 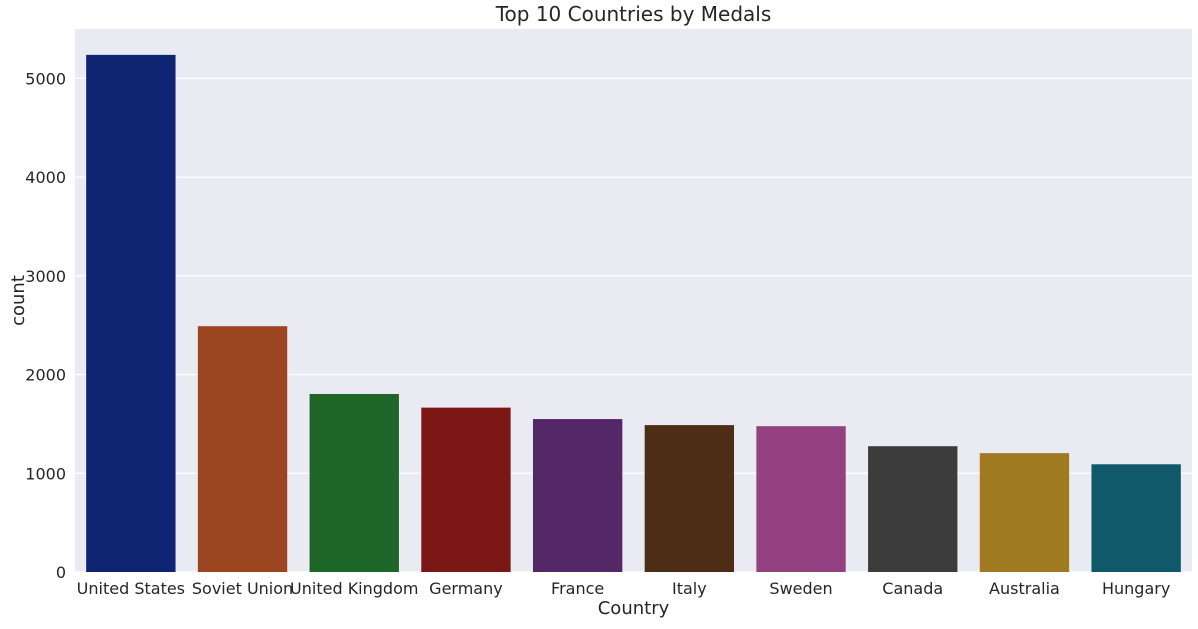 I want to click on x-tick-label: United States, so click(x=131, y=588).